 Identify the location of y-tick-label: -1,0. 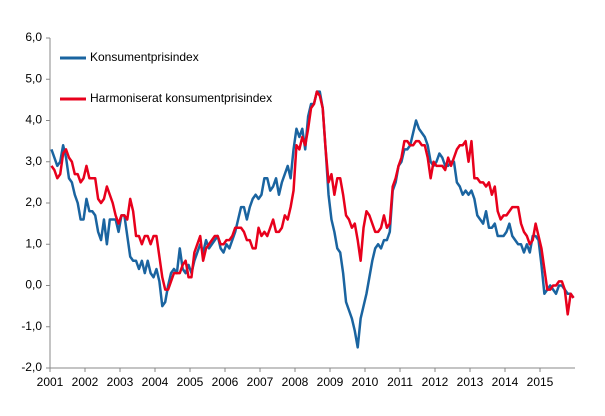
(31, 326).